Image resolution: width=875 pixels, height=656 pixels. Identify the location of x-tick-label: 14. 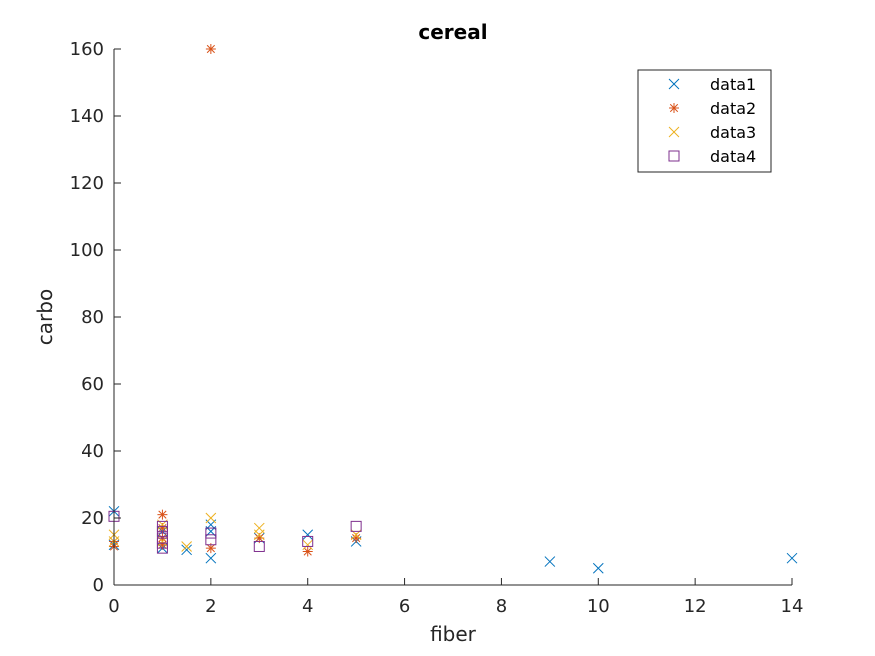
(792, 606).